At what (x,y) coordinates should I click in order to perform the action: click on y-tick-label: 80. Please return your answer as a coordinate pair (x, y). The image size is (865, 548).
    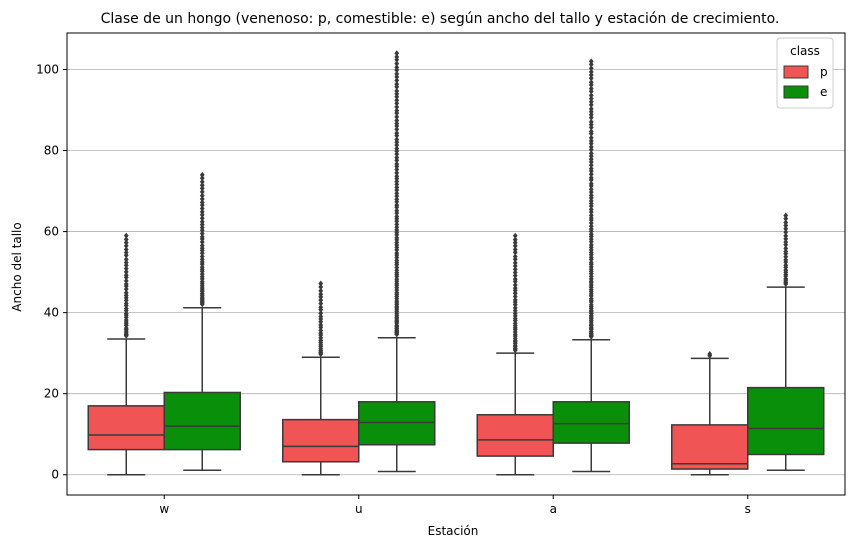
    Looking at the image, I should click on (51, 151).